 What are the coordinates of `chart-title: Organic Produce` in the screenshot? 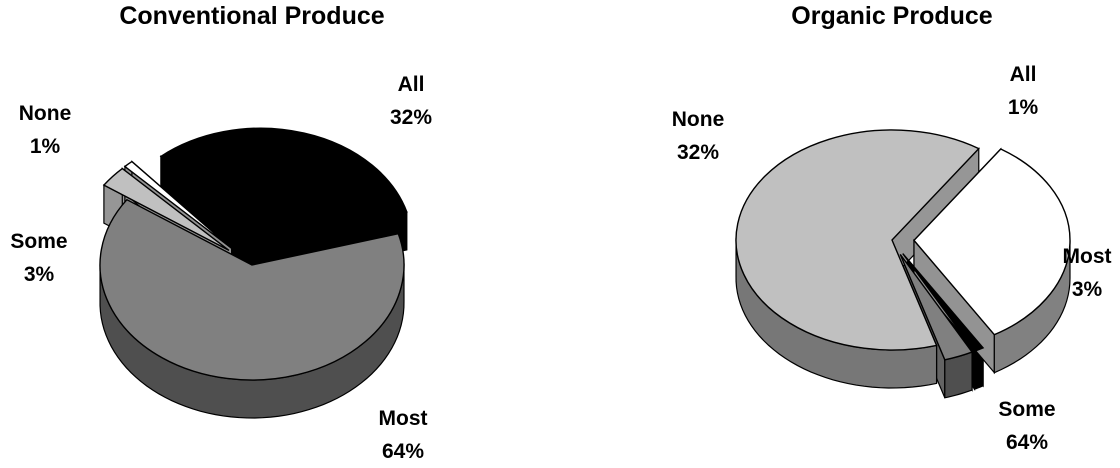 It's located at (892, 16).